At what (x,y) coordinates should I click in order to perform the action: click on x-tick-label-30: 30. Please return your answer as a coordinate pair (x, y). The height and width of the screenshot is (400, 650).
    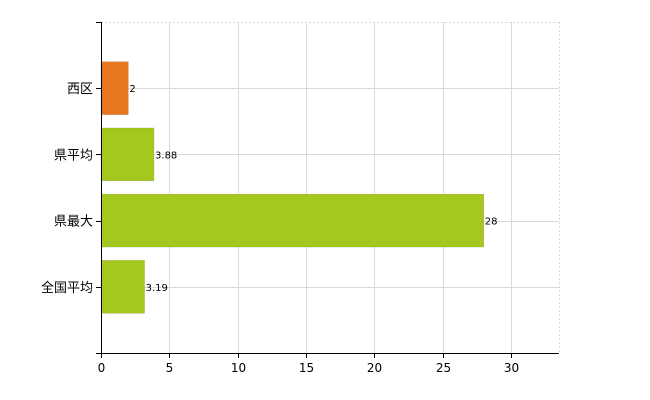
    Looking at the image, I should click on (511, 368).